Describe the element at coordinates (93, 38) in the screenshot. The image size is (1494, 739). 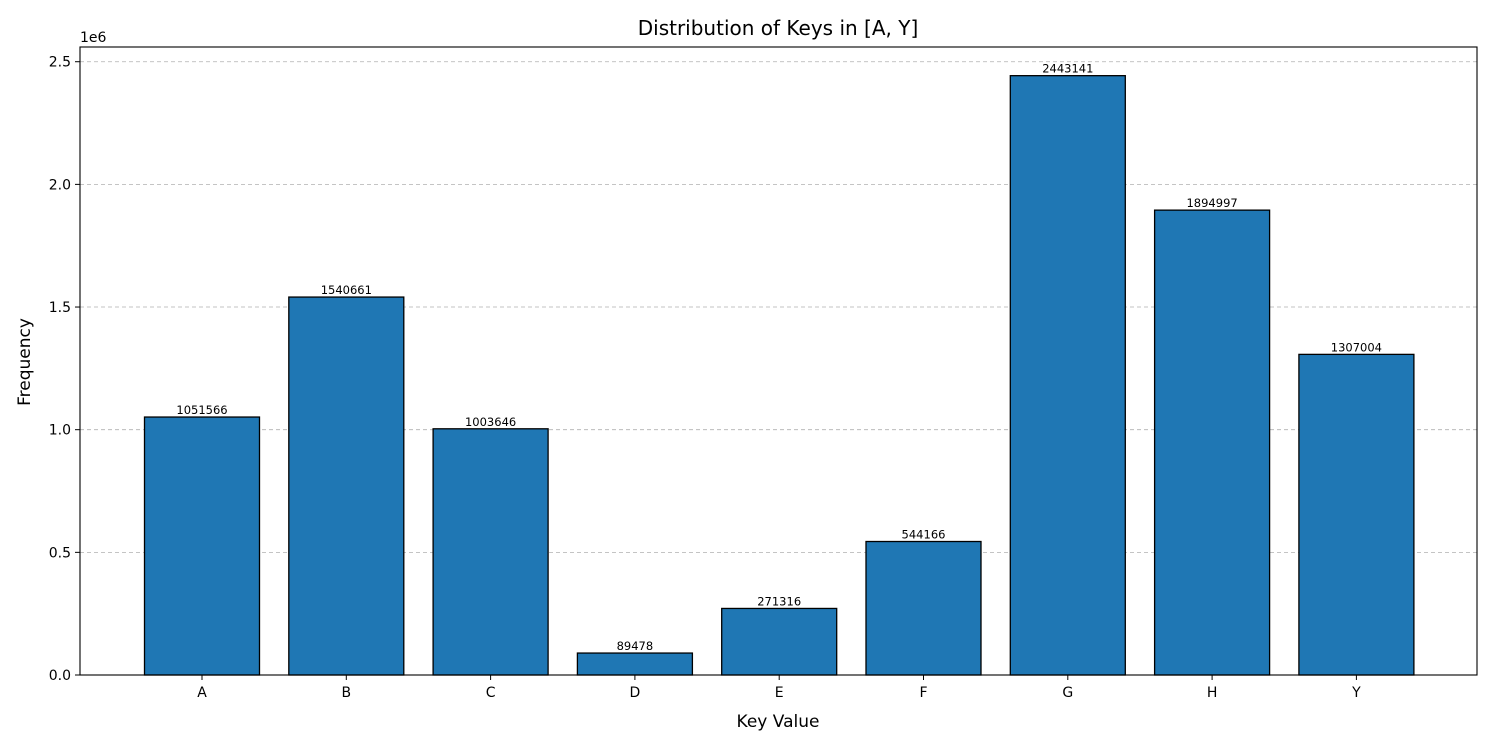
I see `y-axis-offset-text: 1e6` at that location.